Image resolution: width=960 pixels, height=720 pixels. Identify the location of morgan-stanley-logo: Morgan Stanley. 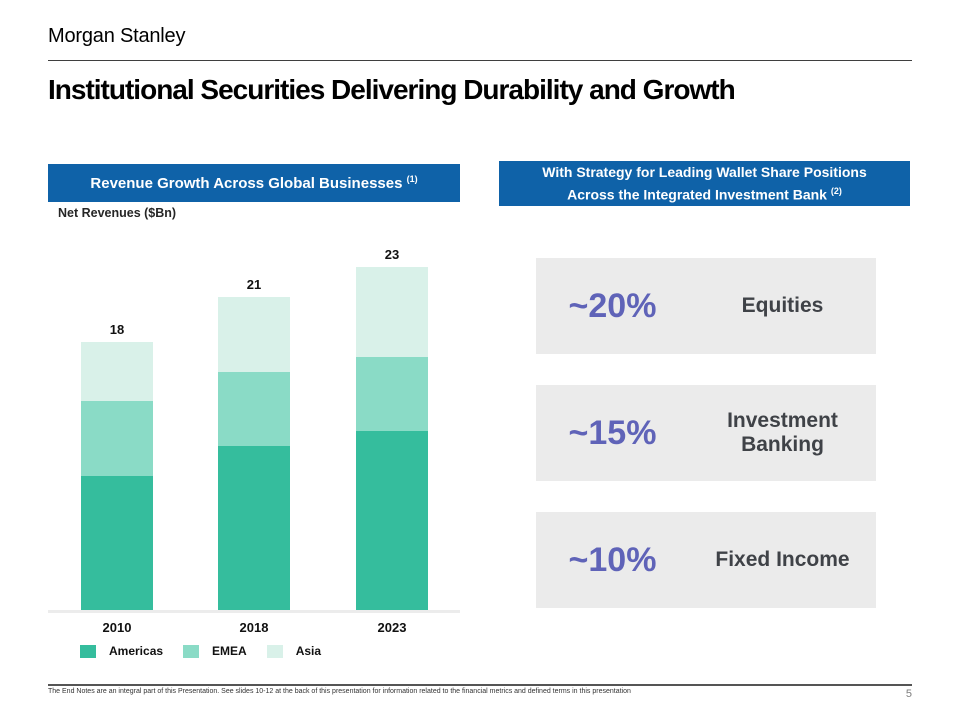
(117, 36).